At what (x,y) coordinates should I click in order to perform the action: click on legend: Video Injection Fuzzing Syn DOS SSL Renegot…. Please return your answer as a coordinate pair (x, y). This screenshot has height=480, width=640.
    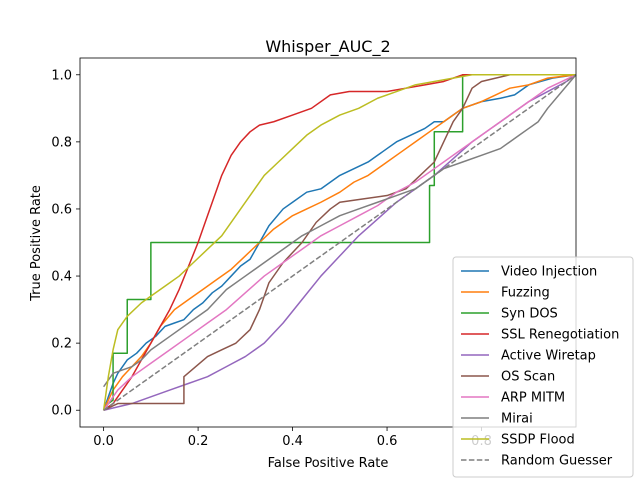
    Looking at the image, I should click on (543, 367).